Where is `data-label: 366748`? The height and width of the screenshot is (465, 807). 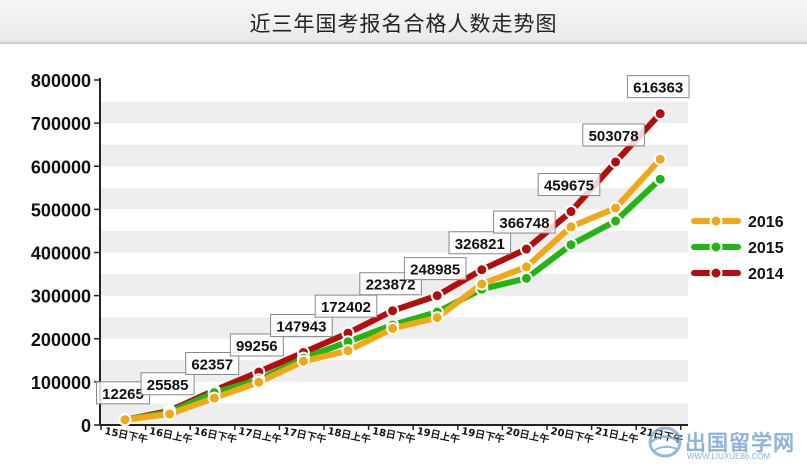 data-label: 366748 is located at coordinates (524, 223).